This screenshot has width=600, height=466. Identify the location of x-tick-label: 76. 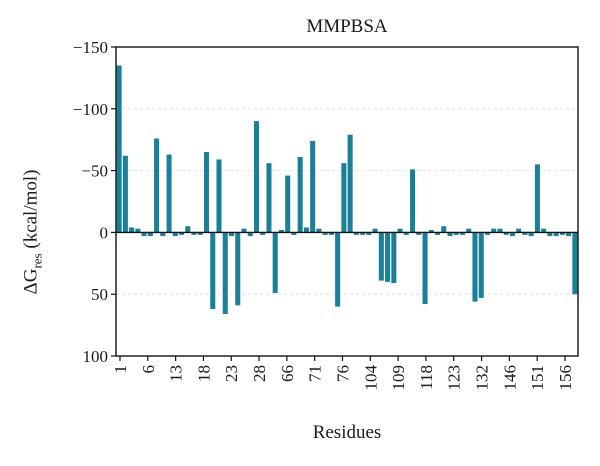
(342, 373).